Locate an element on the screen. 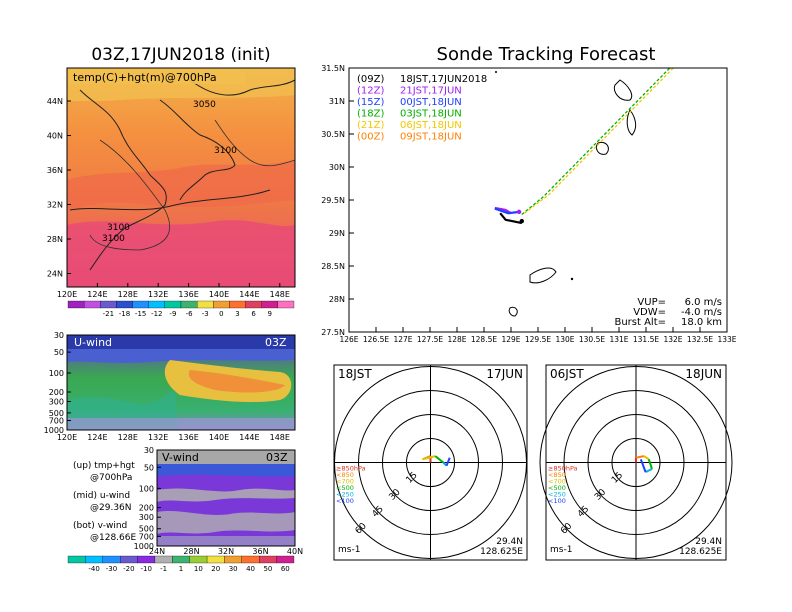  hodograph-lon: 128.625E is located at coordinates (501, 552).